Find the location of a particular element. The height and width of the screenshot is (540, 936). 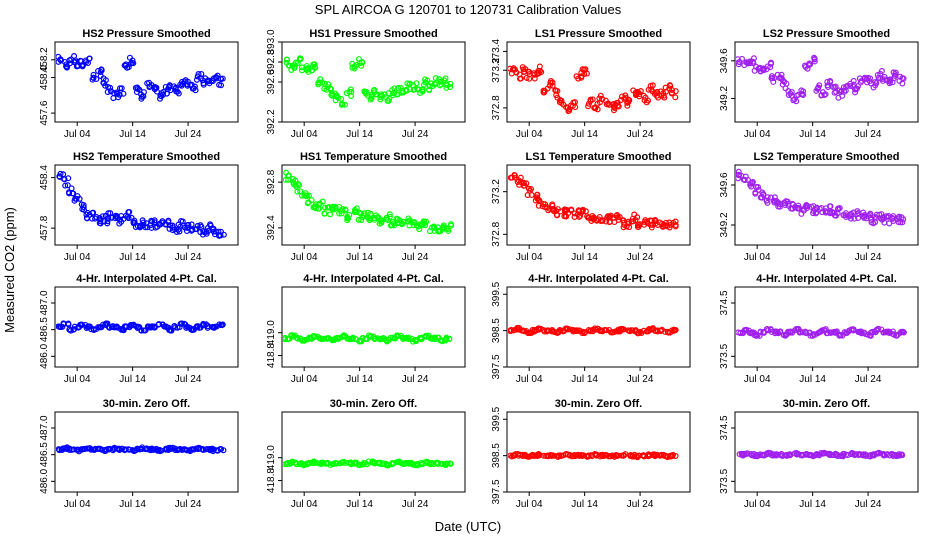

y-tick-label: 486.5 is located at coordinates (44, 329).